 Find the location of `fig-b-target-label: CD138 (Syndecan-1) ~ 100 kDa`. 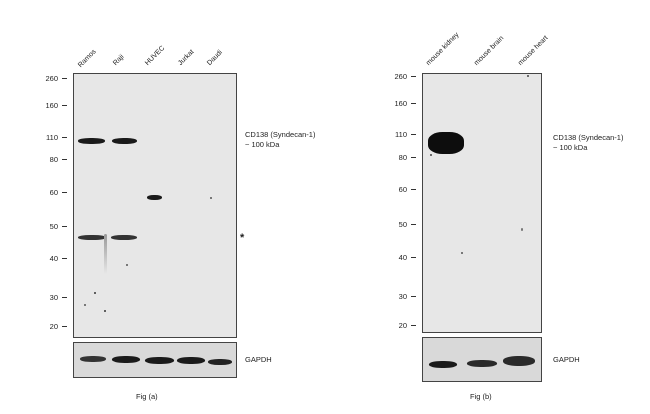

fig-b-target-label: CD138 (Syndecan-1) ~ 100 kDa is located at coordinates (588, 142).